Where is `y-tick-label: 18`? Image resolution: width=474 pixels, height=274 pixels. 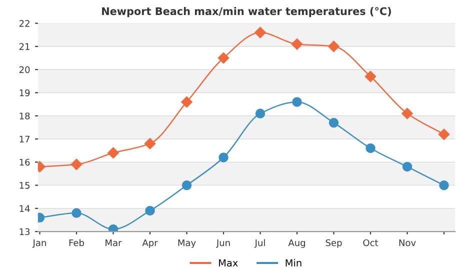 y-tick-label: 18 is located at coordinates (25, 116).